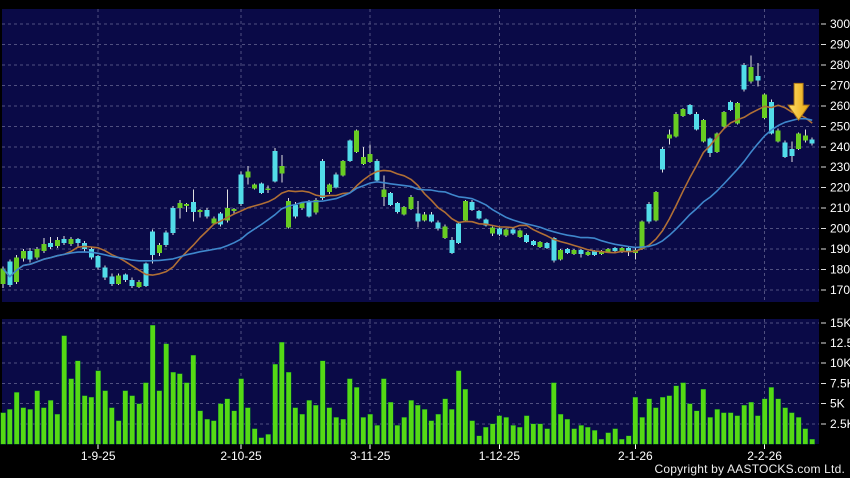  What do you see at coordinates (840, 44) in the screenshot?
I see `price-axis-label: 290` at bounding box center [840, 44].